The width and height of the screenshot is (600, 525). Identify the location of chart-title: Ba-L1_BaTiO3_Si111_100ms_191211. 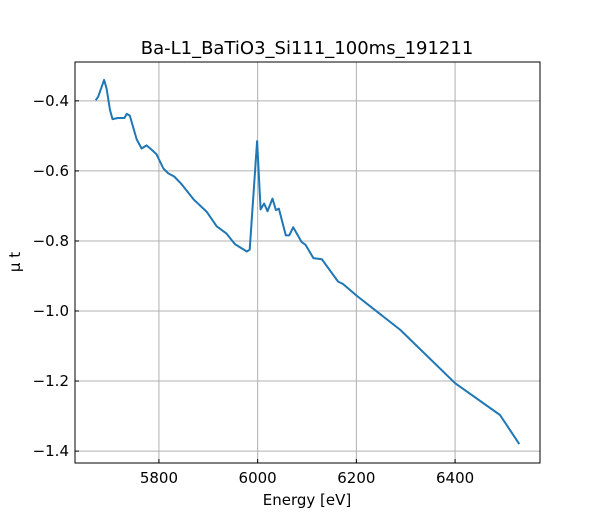
(307, 48).